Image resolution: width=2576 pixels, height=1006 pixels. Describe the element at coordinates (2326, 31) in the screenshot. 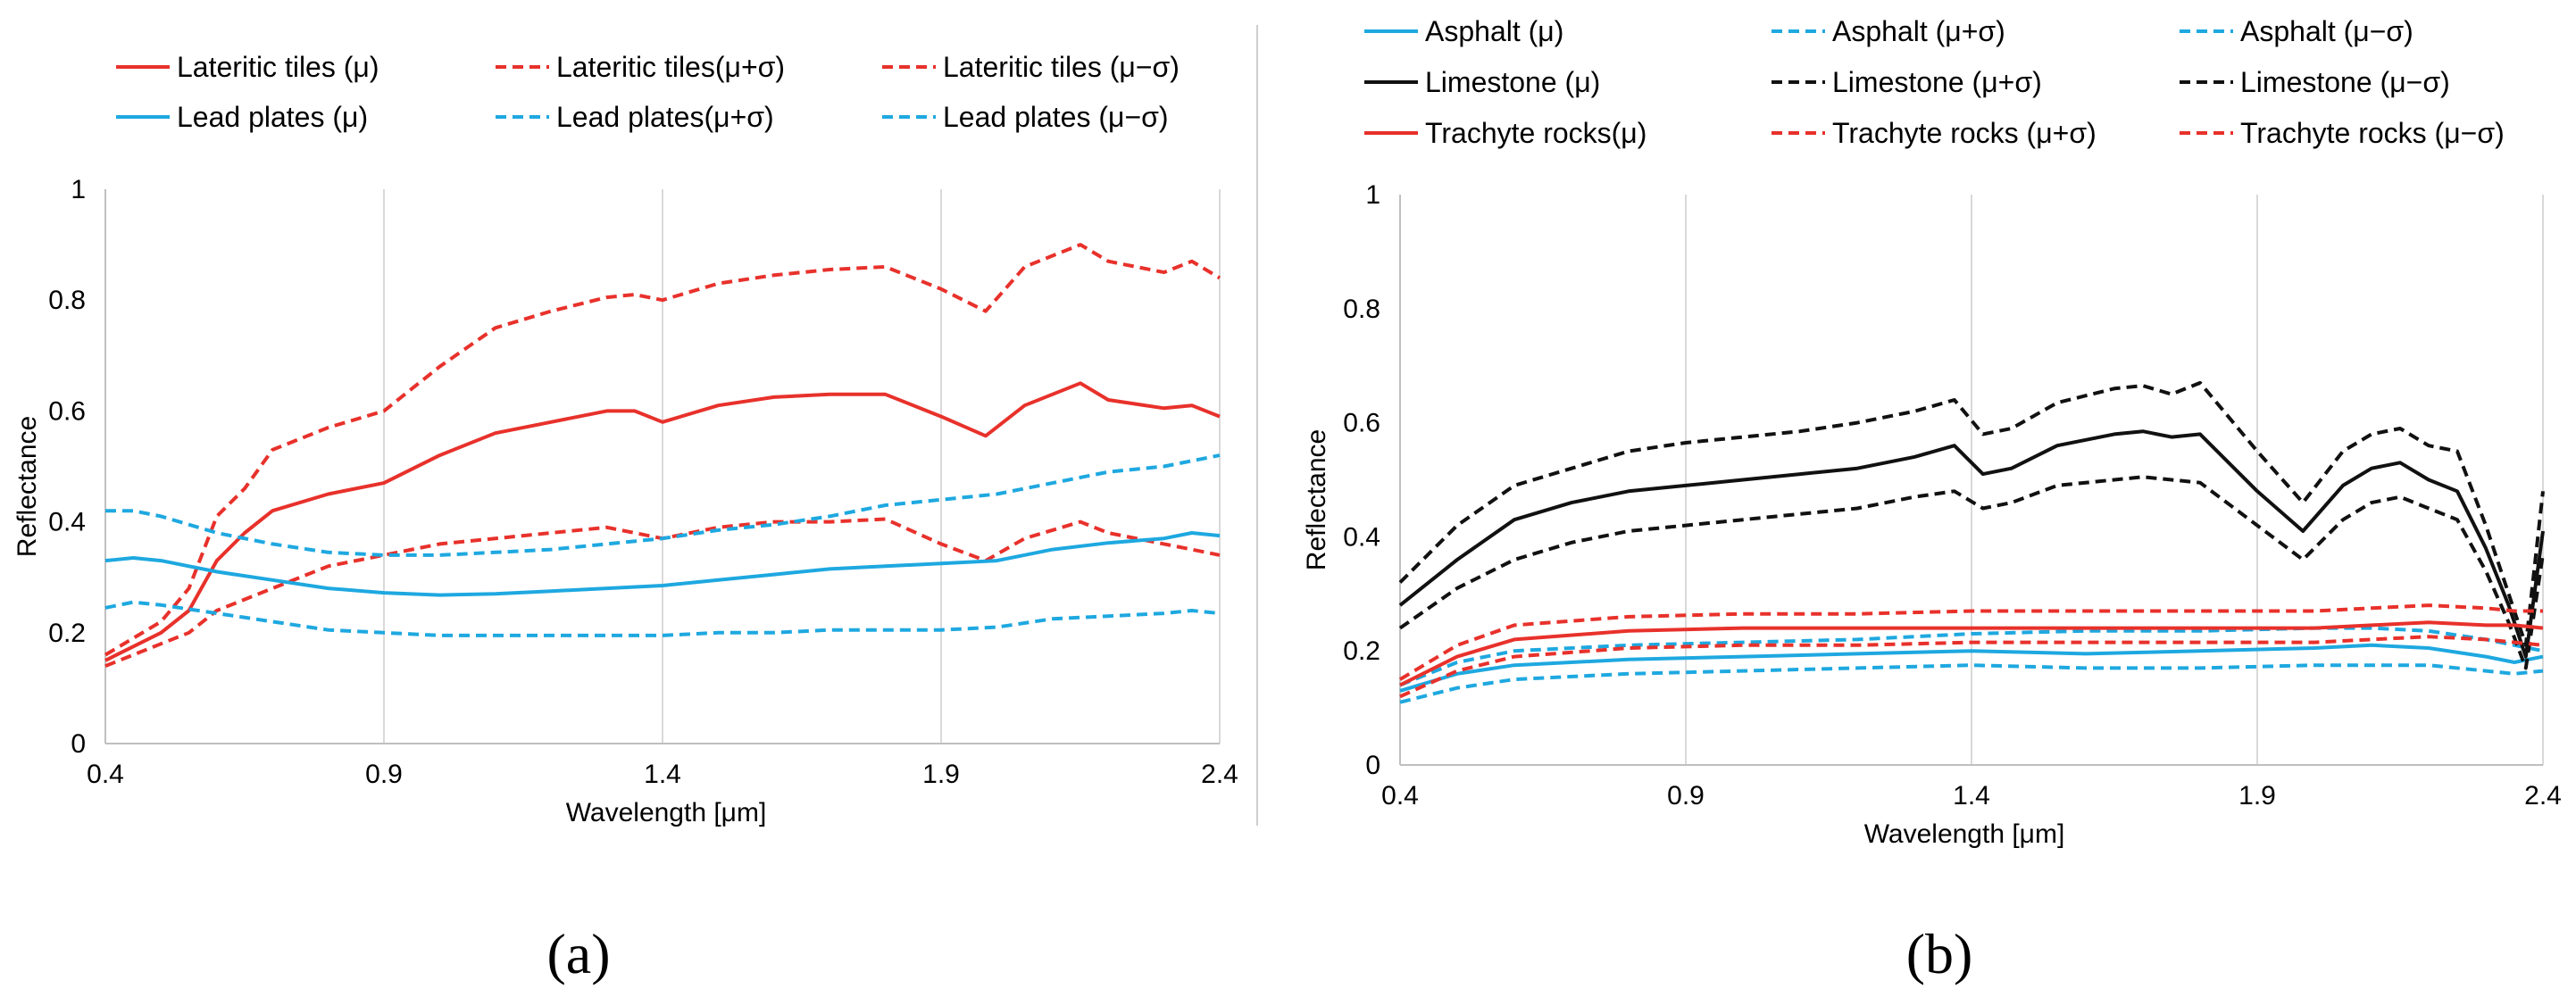

I see `legend-entry: Asphalt (μ−σ)` at that location.